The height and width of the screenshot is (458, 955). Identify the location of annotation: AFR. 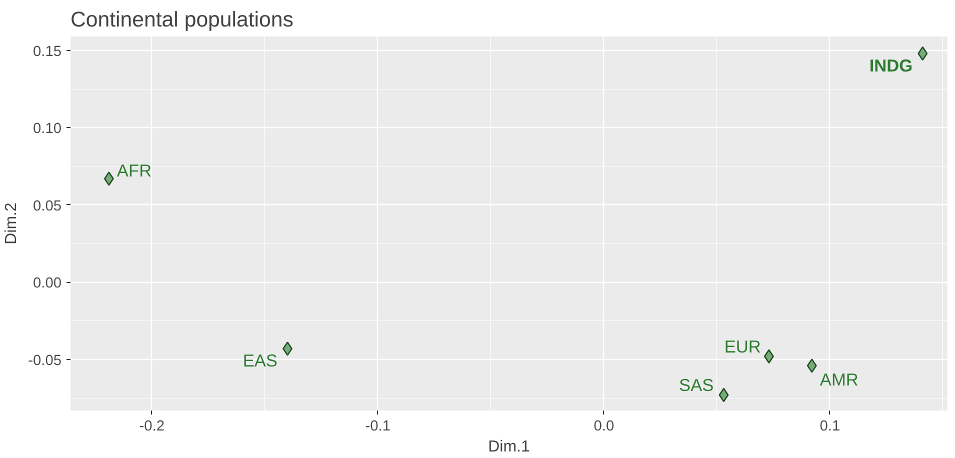
(134, 170).